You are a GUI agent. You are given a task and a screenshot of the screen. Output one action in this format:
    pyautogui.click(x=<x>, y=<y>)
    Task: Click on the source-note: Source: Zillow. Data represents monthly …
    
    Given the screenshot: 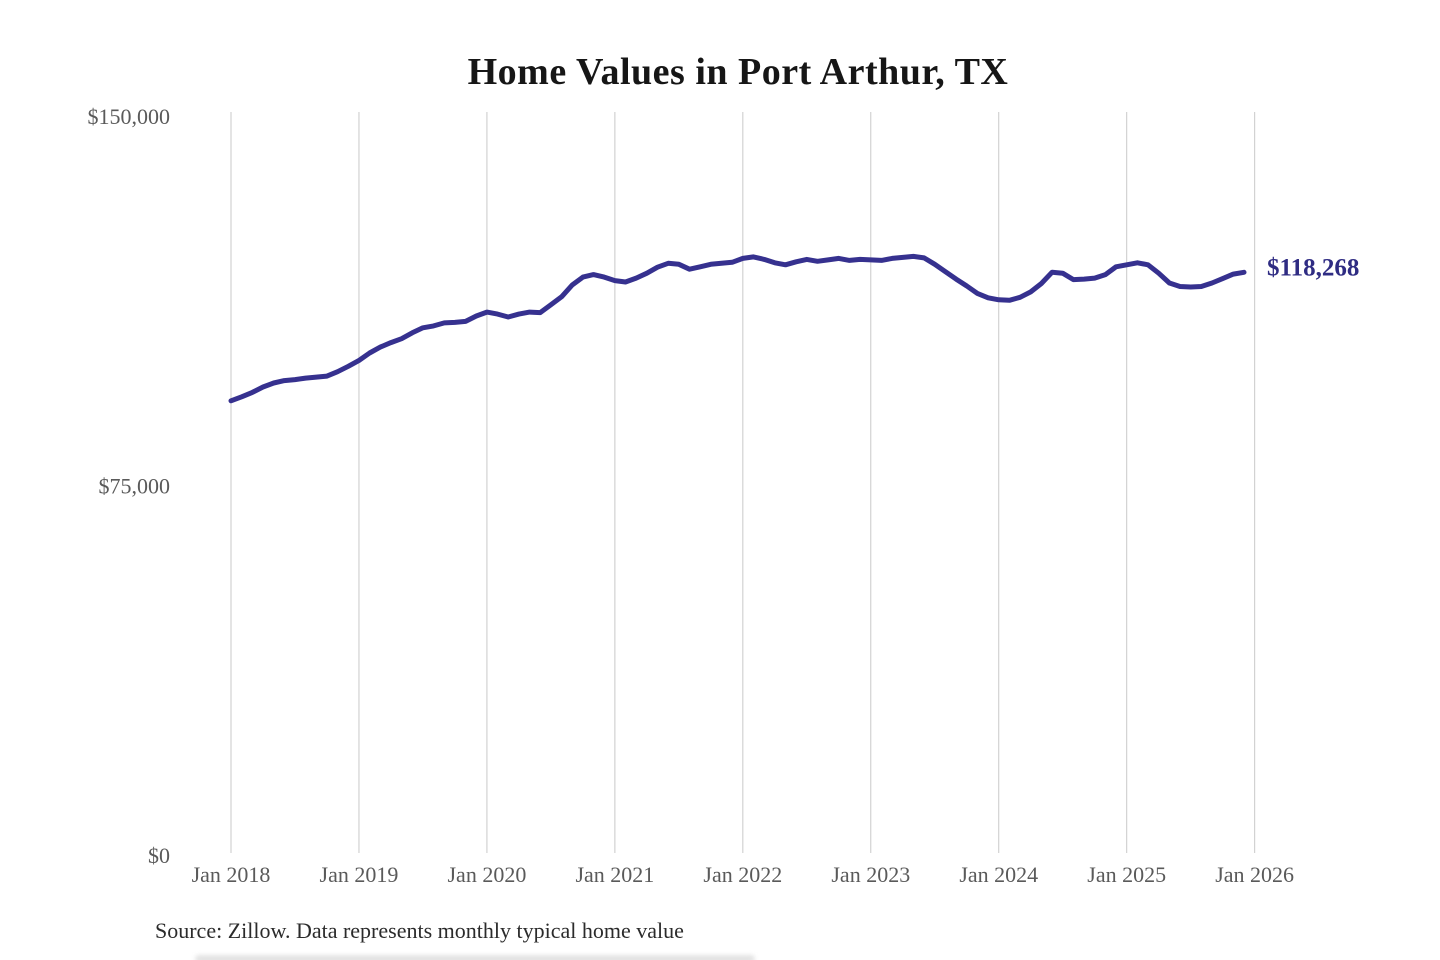 What is the action you would take?
    pyautogui.click(x=419, y=930)
    